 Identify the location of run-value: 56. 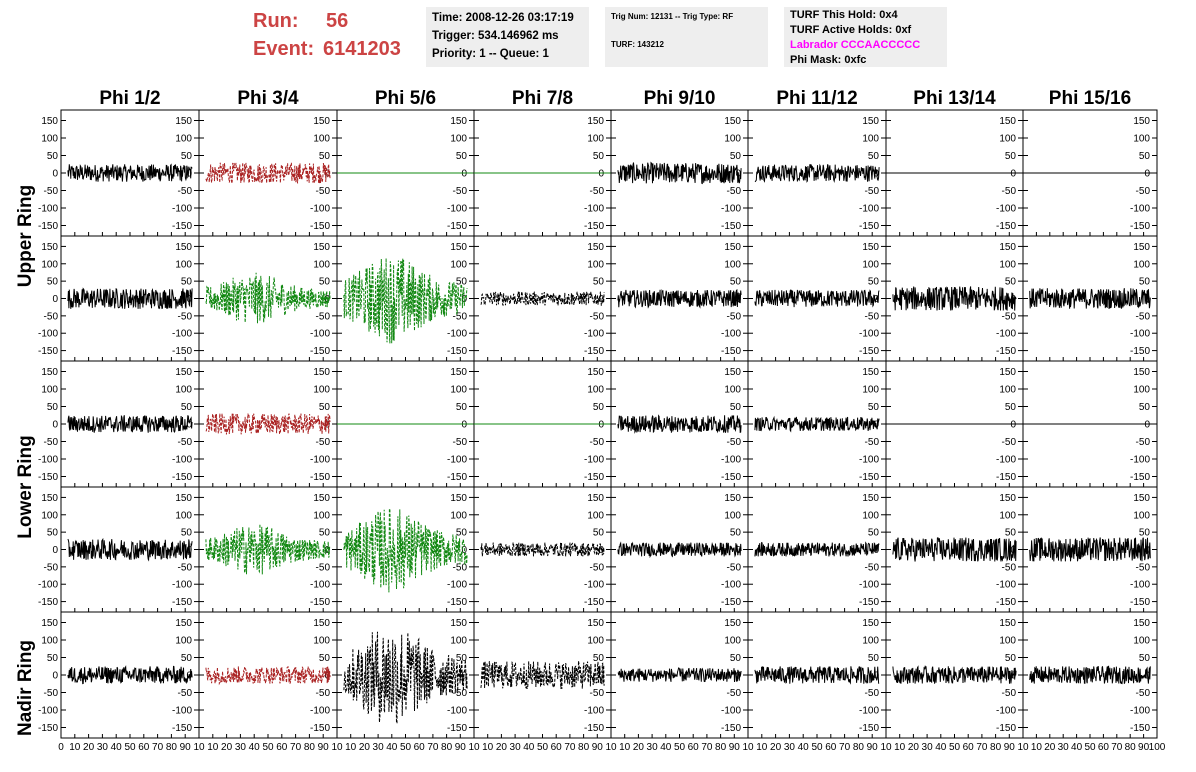
(337, 21).